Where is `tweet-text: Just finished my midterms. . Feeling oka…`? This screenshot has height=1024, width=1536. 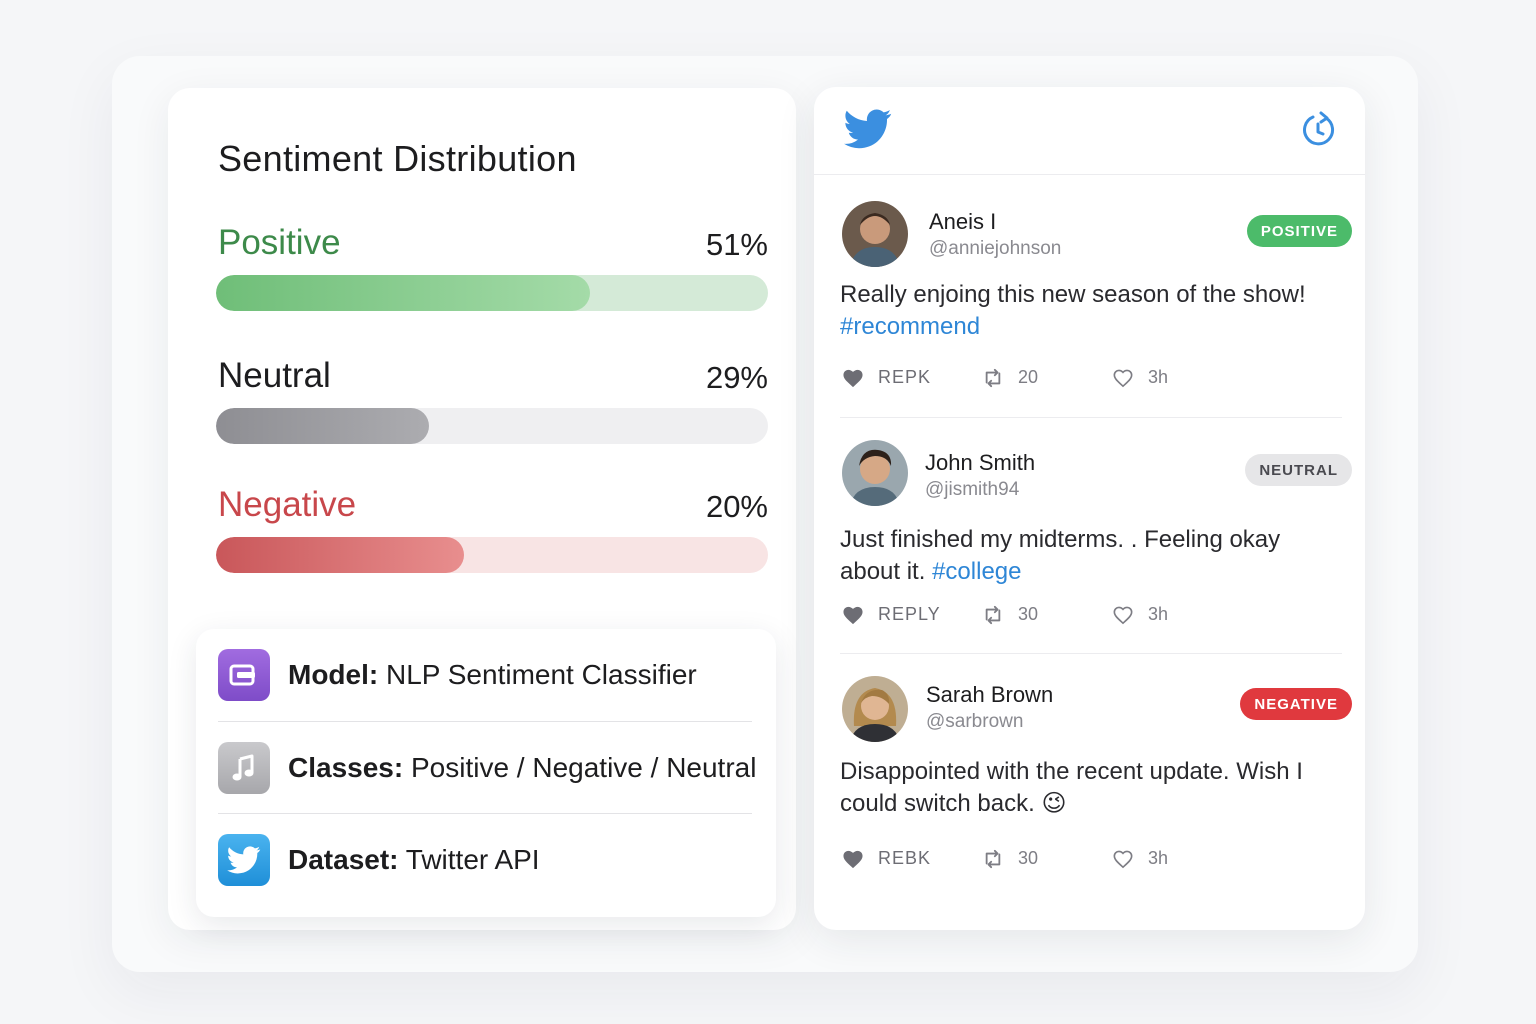
tweet-text: Just finished my midterms. . Feeling oka… is located at coordinates (1075, 556).